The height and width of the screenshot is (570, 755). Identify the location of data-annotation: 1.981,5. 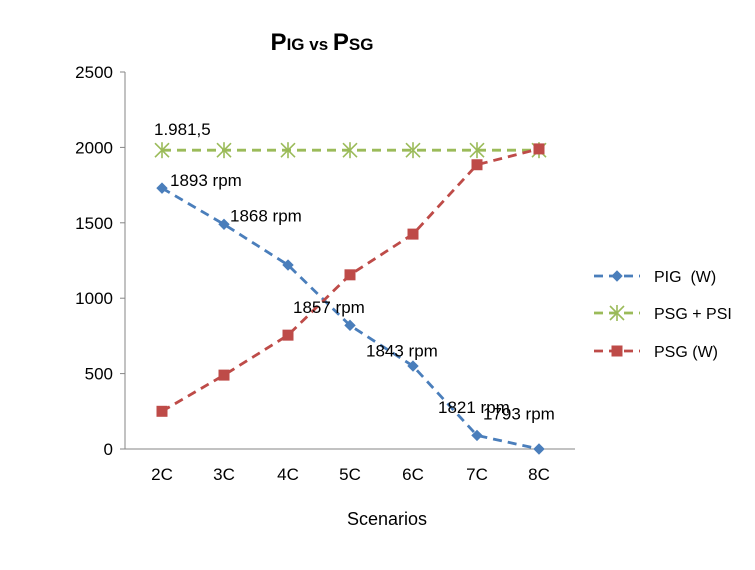
(182, 129).